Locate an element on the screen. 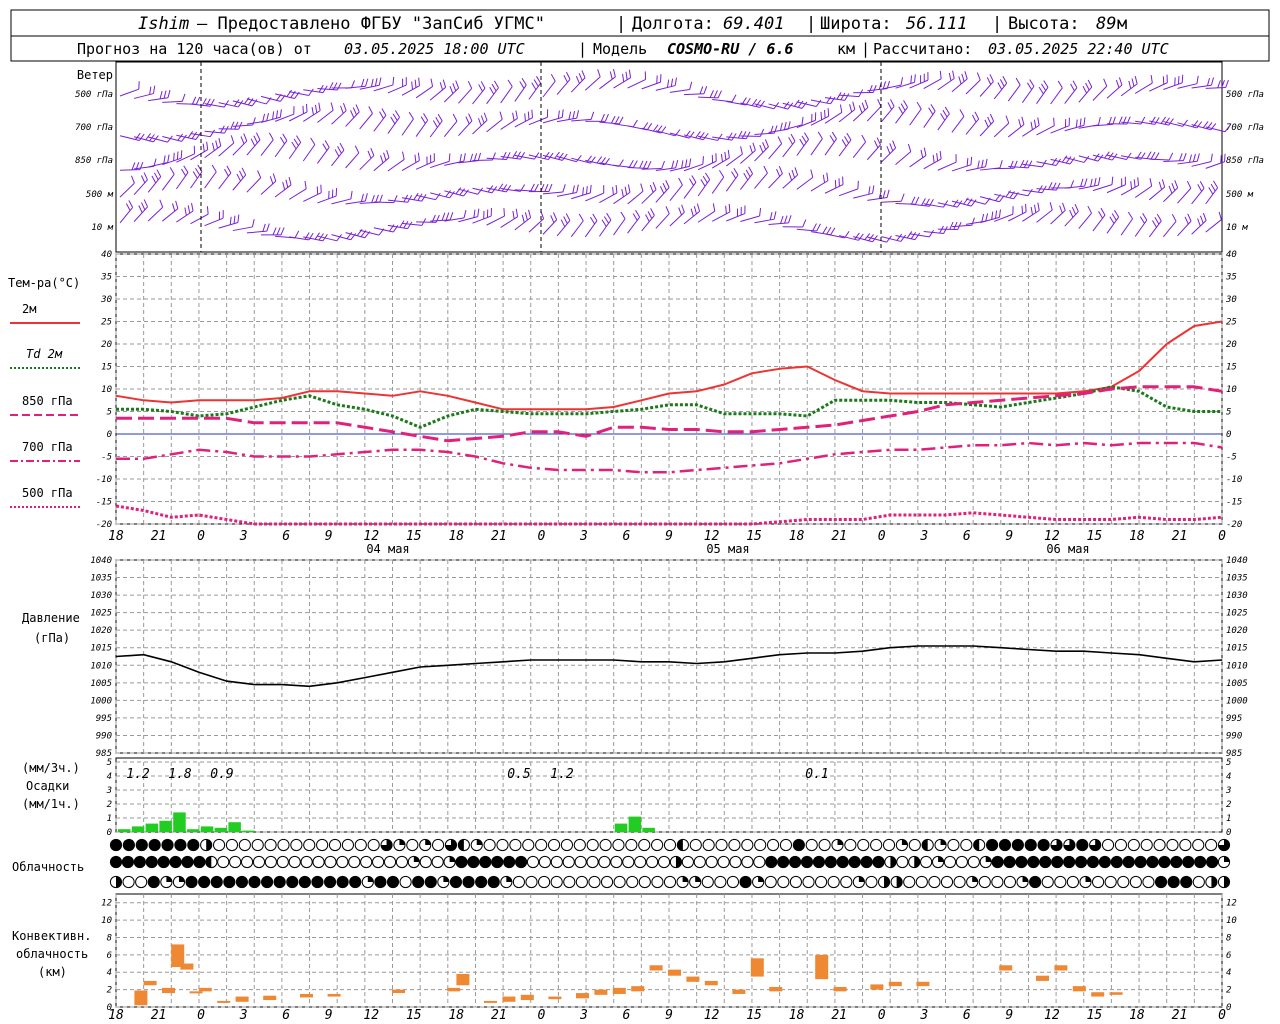  date-label: 06 мая is located at coordinates (1067, 549).